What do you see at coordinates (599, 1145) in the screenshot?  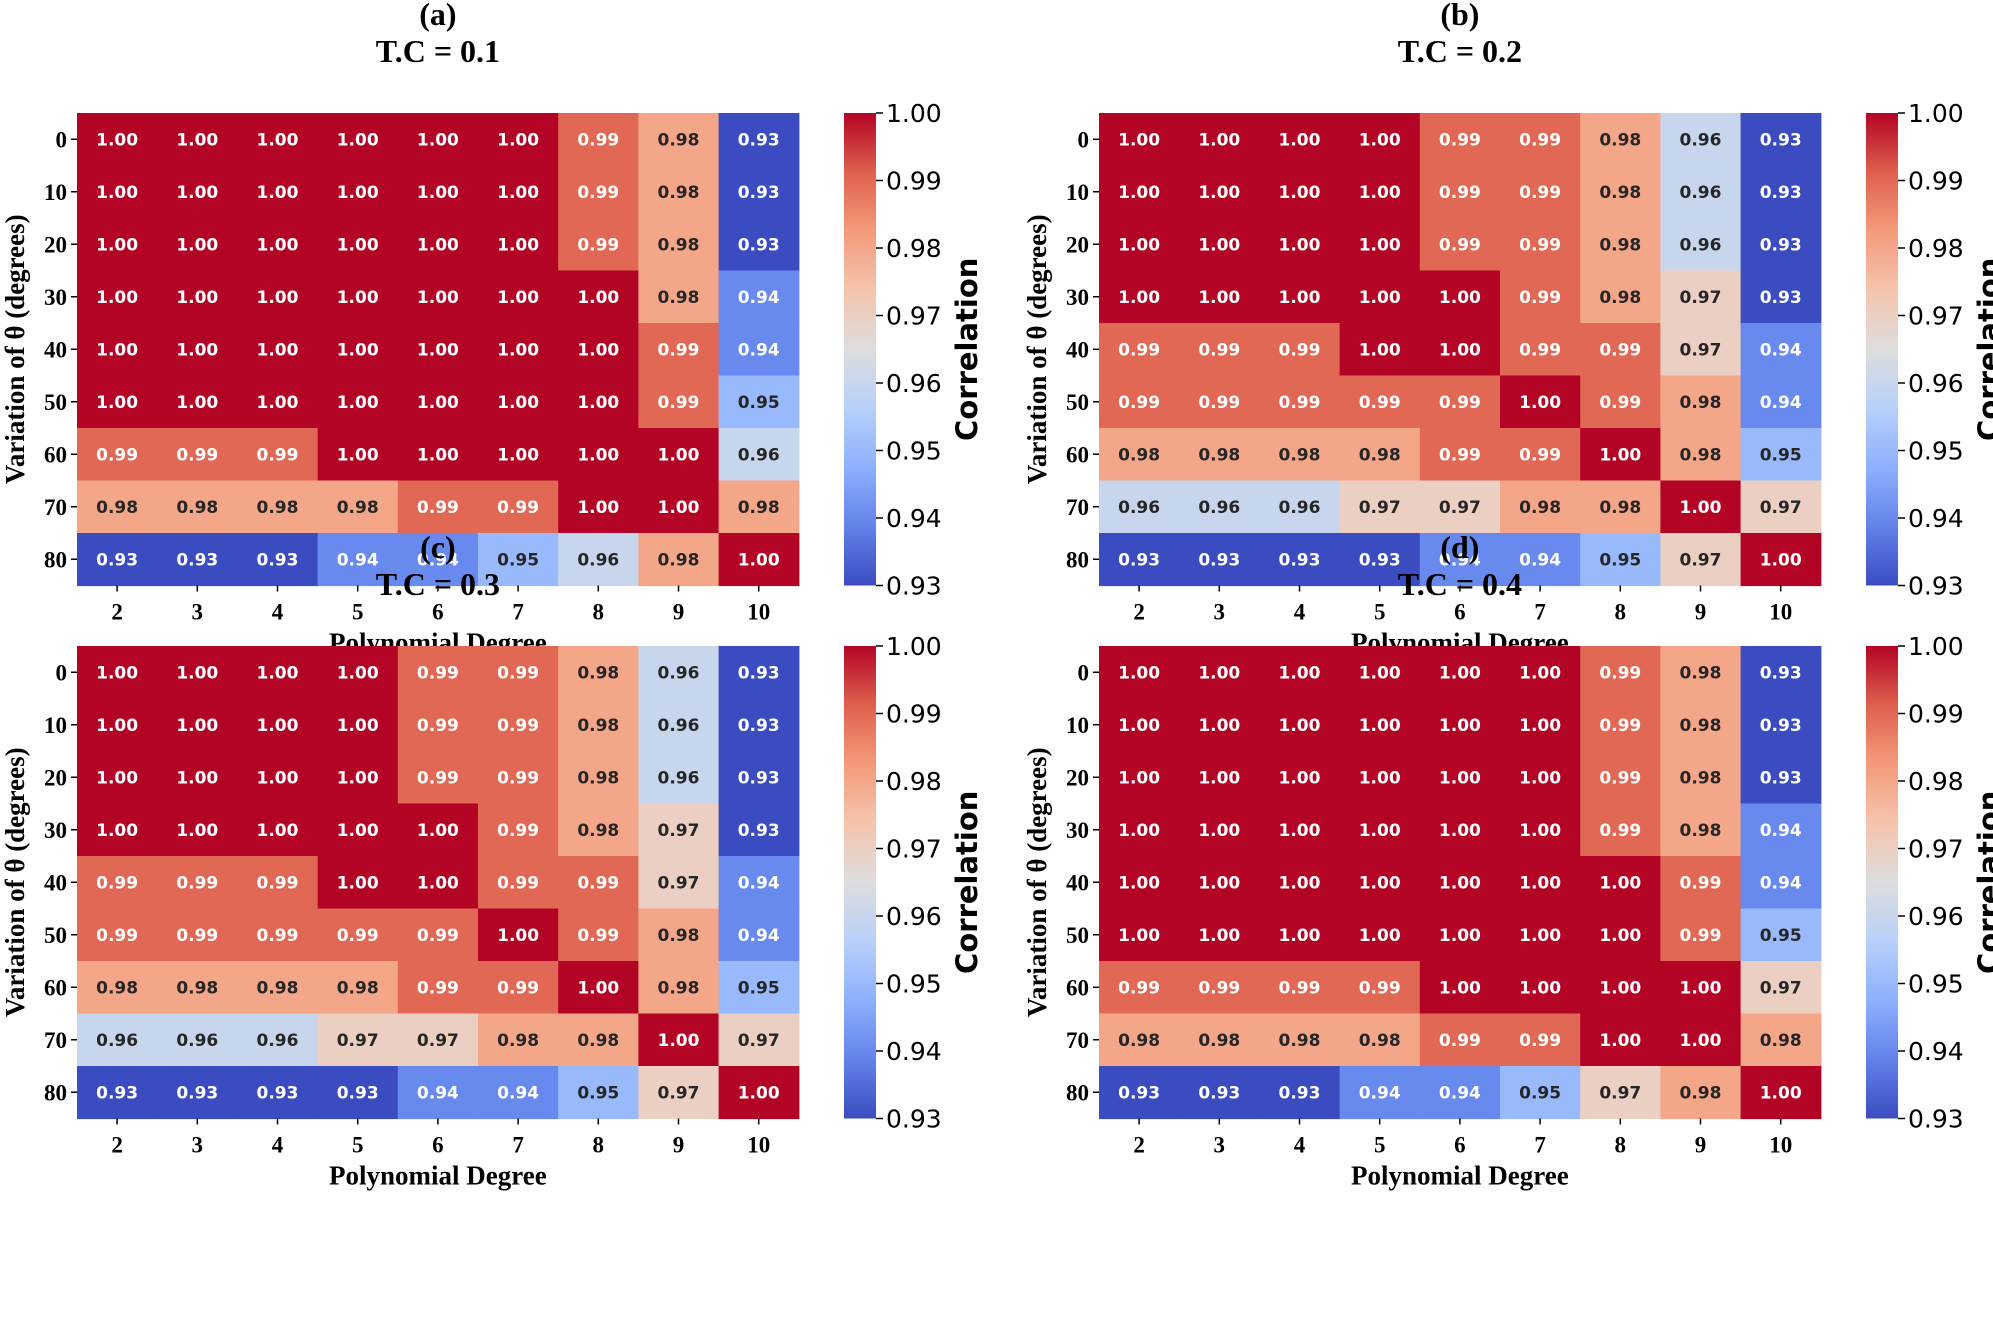 I see `x-tick-label: 8` at bounding box center [599, 1145].